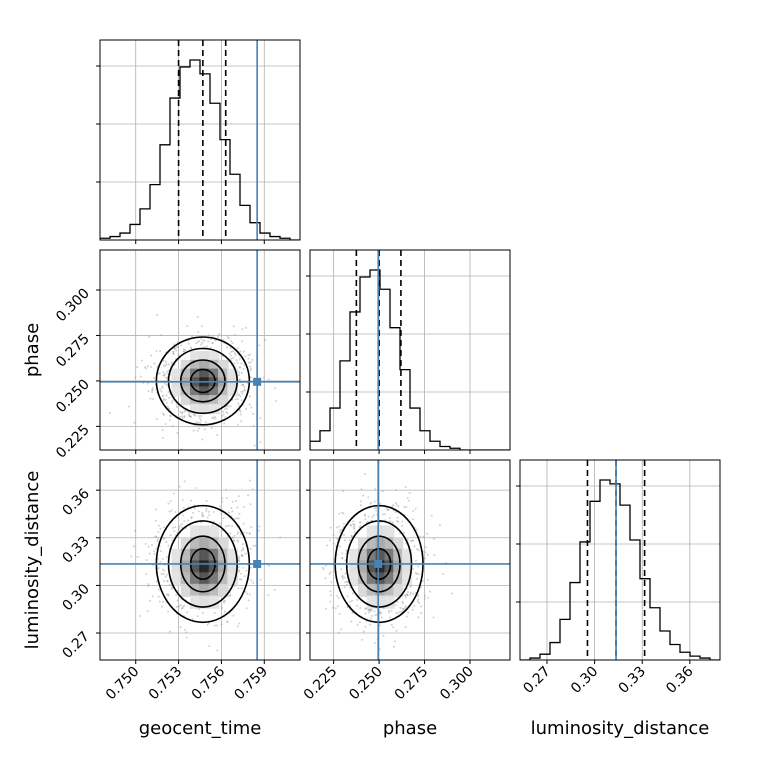 The image size is (760, 760). What do you see at coordinates (73, 306) in the screenshot?
I see `y-tick-label: 0.300` at bounding box center [73, 306].